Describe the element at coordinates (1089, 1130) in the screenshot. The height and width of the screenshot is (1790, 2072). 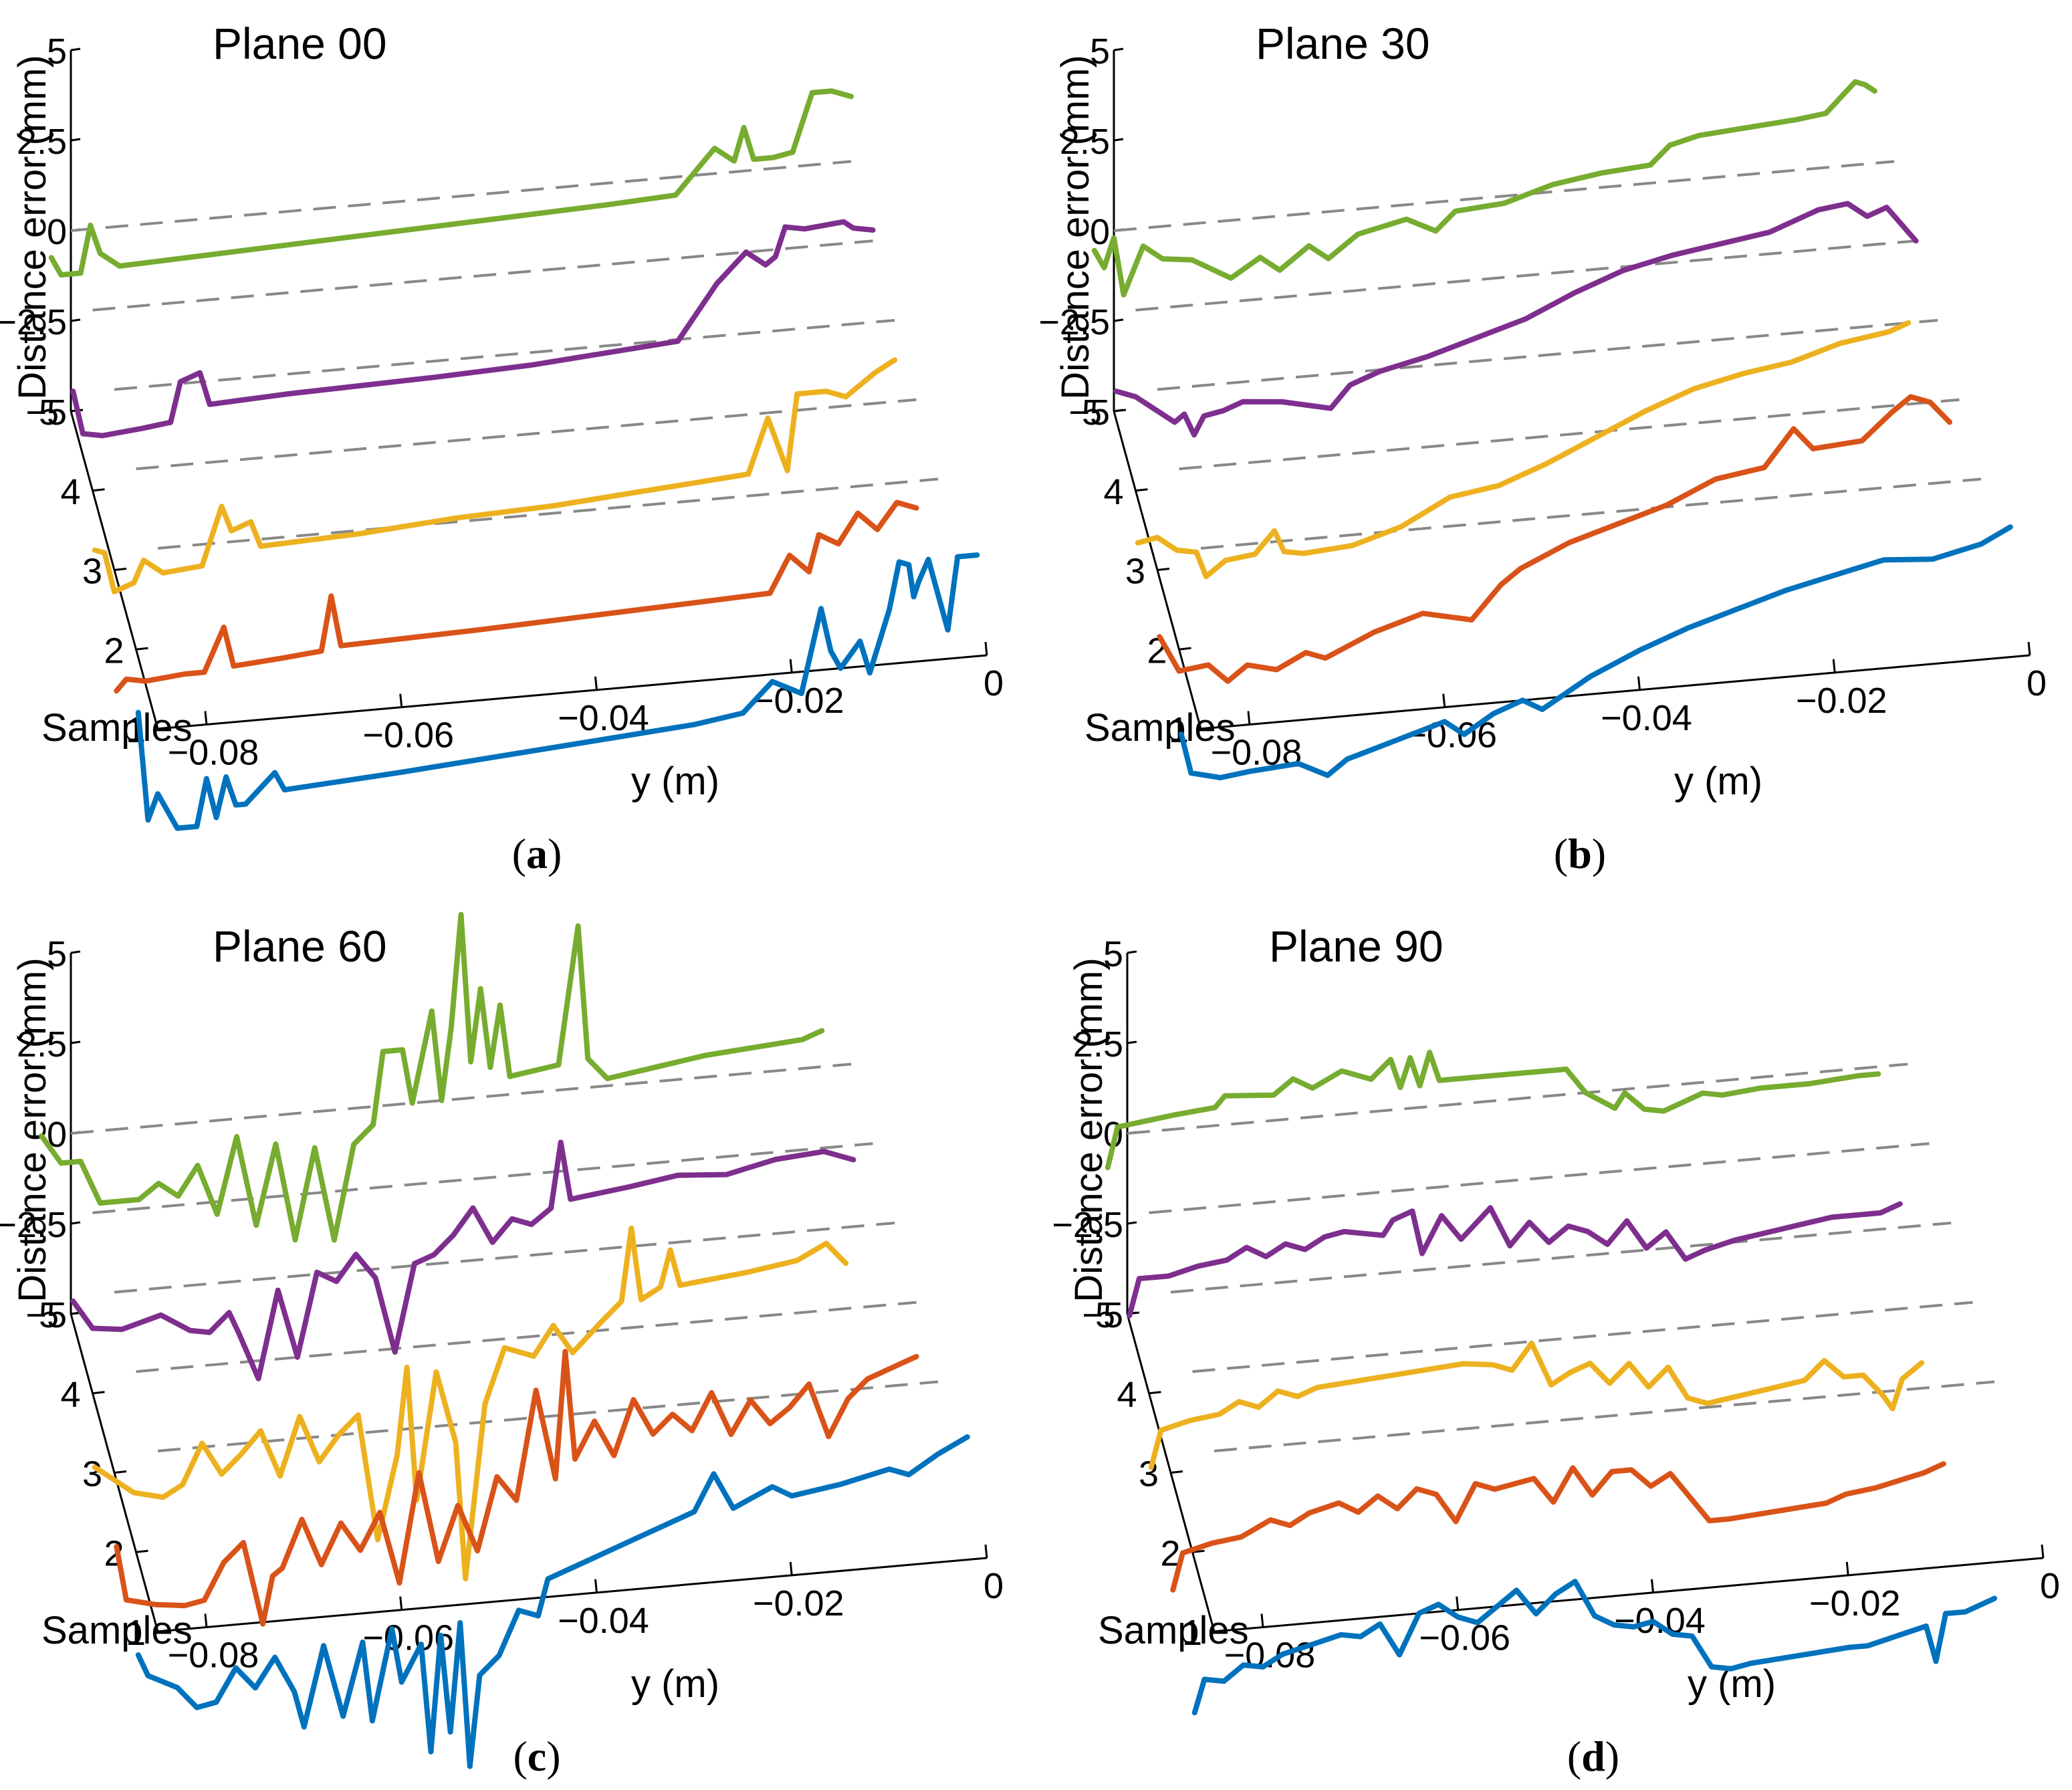
I see `z-axis-label: Distance error (mm)` at that location.